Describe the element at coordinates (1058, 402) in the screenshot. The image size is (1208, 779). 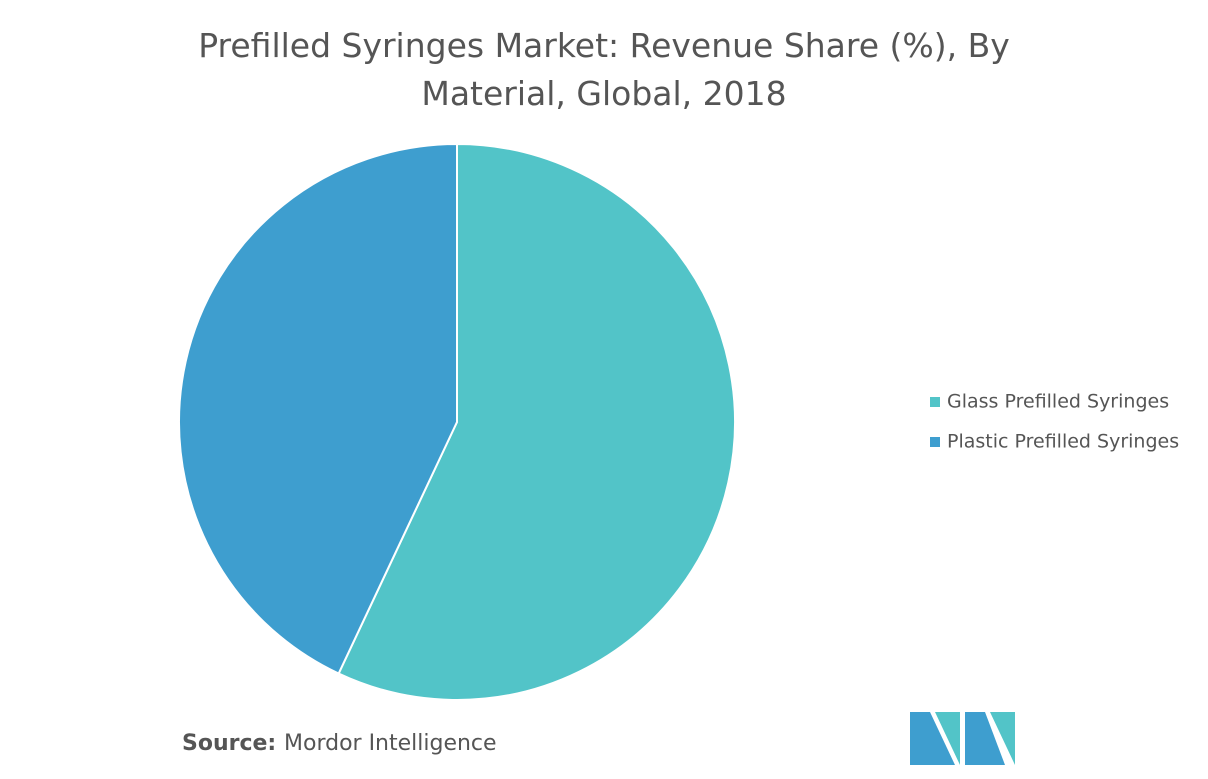
I see `legend-label: Glass Prefilled Syringes` at that location.